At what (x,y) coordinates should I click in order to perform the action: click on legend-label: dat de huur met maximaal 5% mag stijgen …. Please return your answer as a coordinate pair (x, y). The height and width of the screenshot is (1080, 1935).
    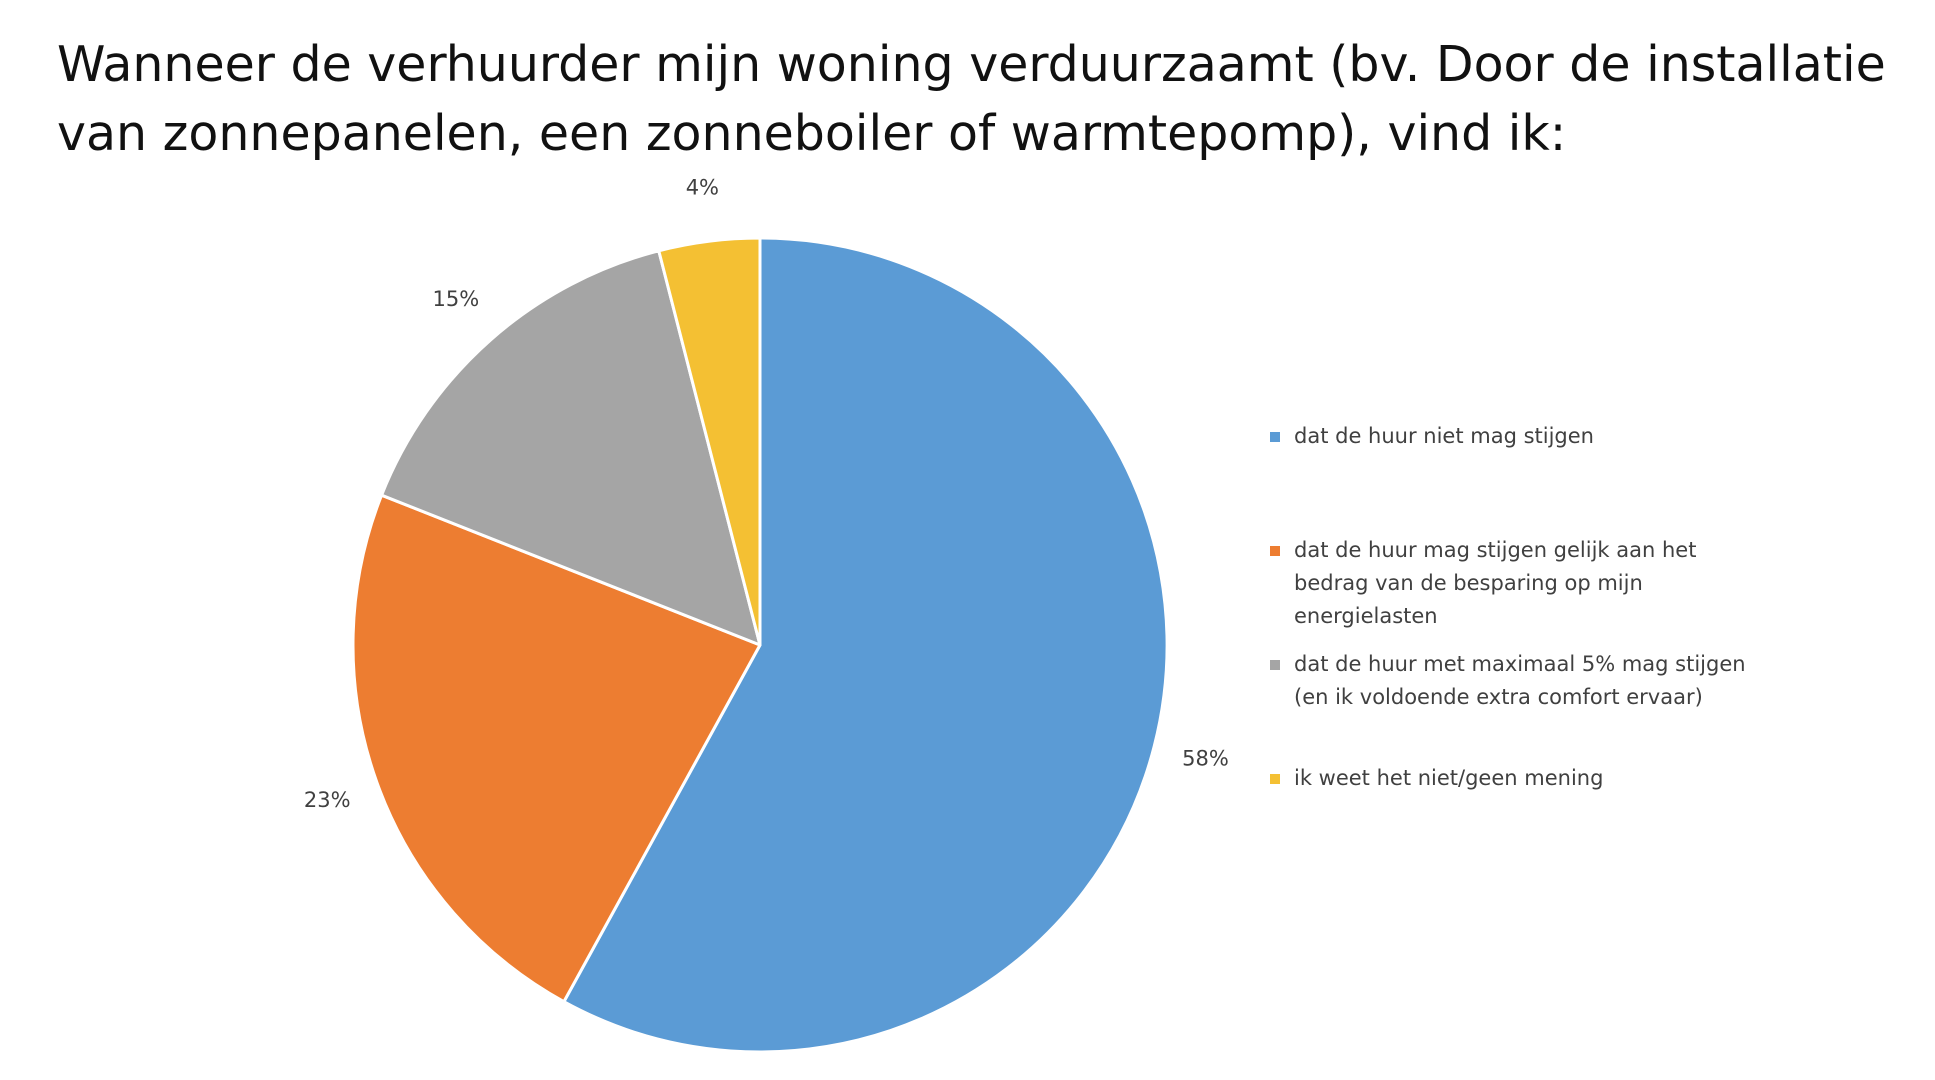
    Looking at the image, I should click on (1520, 680).